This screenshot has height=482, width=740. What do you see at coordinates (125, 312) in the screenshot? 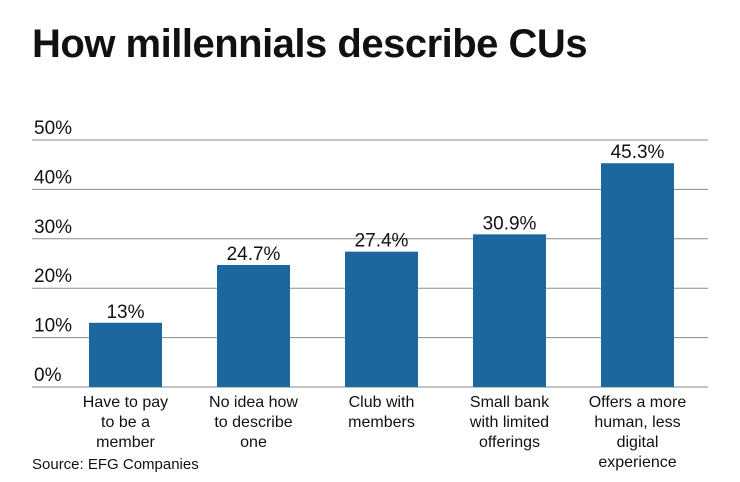
I see `data-label: 13%` at bounding box center [125, 312].